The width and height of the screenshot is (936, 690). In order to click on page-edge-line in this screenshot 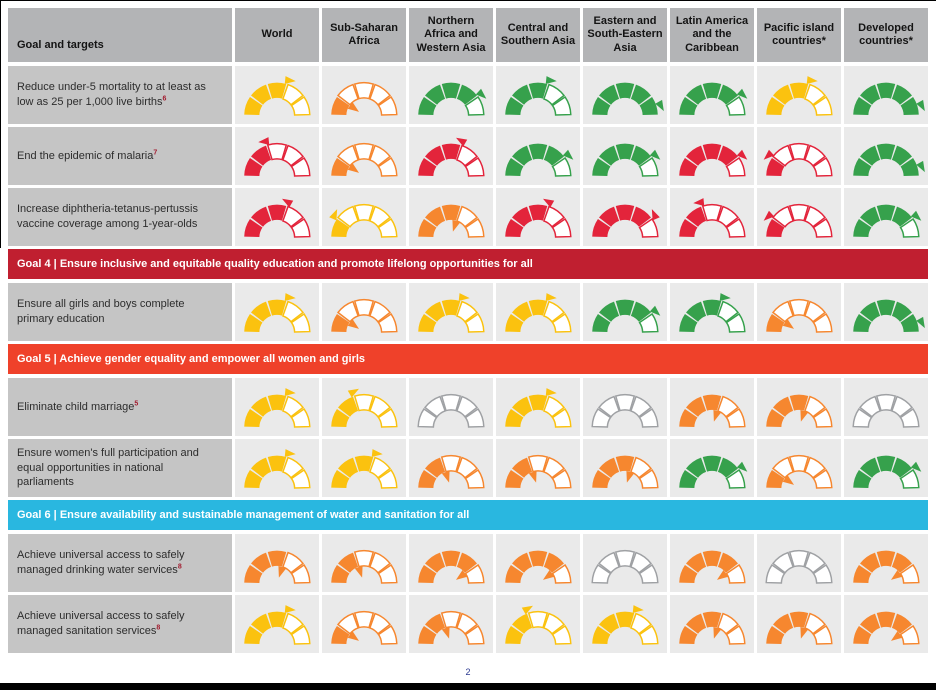, I will do `click(0, 124)`.